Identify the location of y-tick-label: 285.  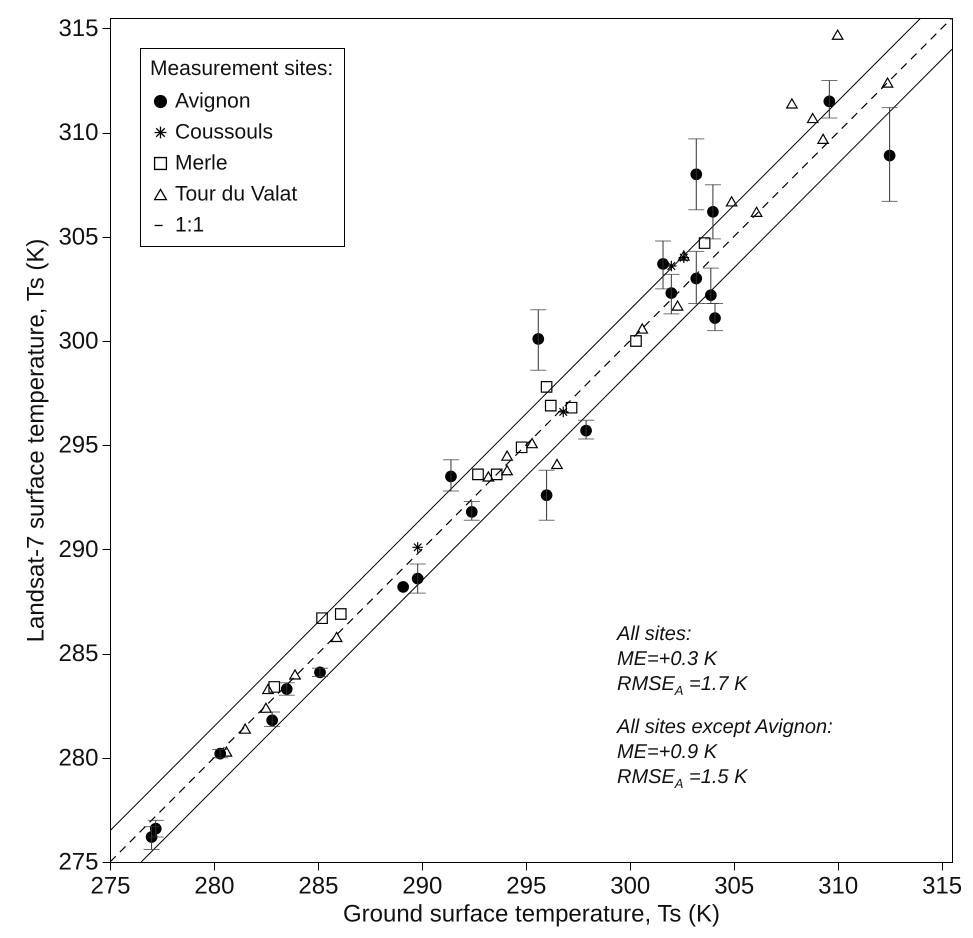
(78, 654).